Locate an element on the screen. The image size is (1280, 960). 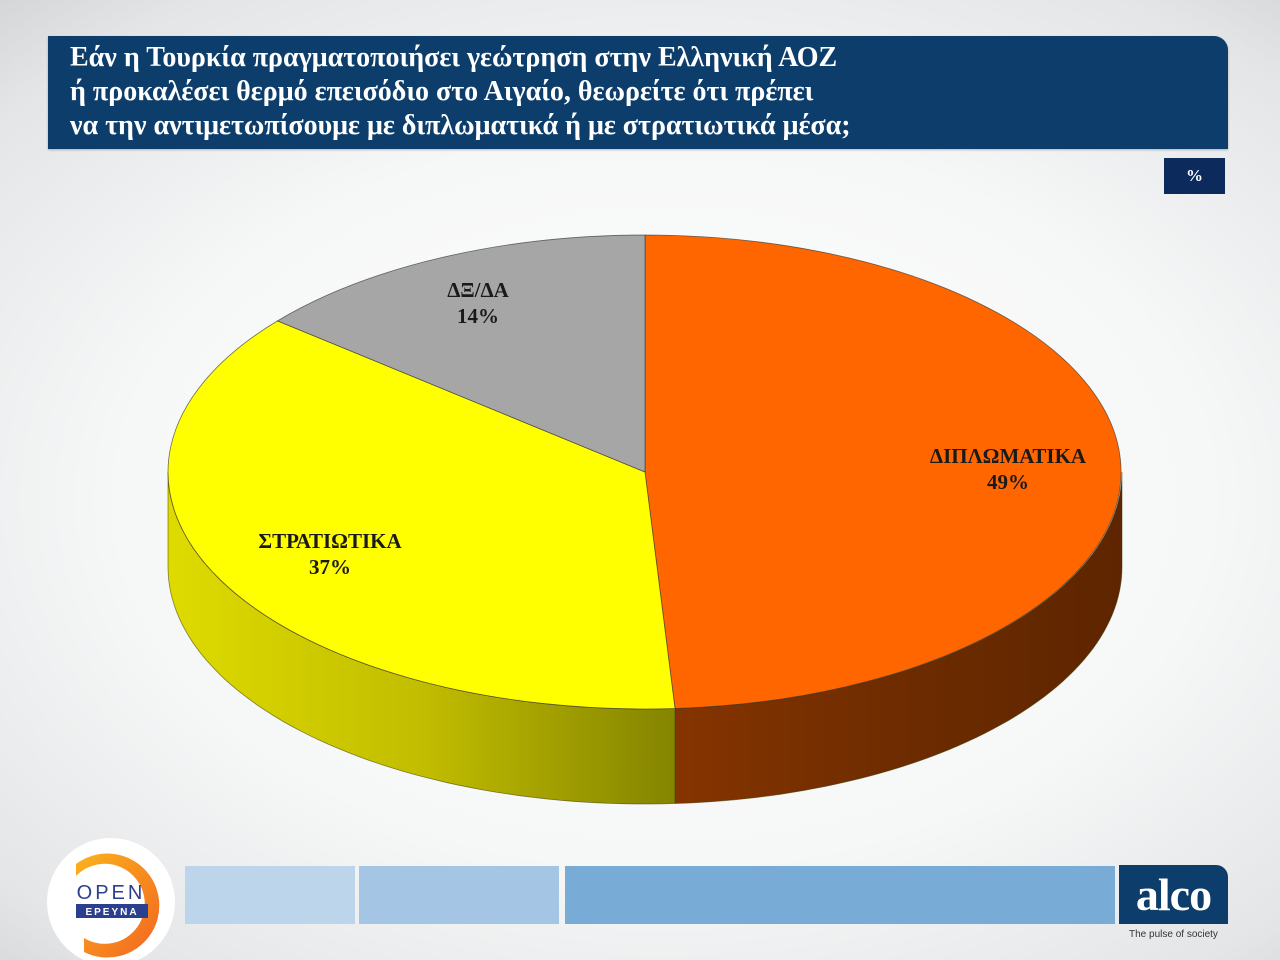
open-ereyna-logo: OPEN ΕΡΕΥΝΑ is located at coordinates (111, 899).